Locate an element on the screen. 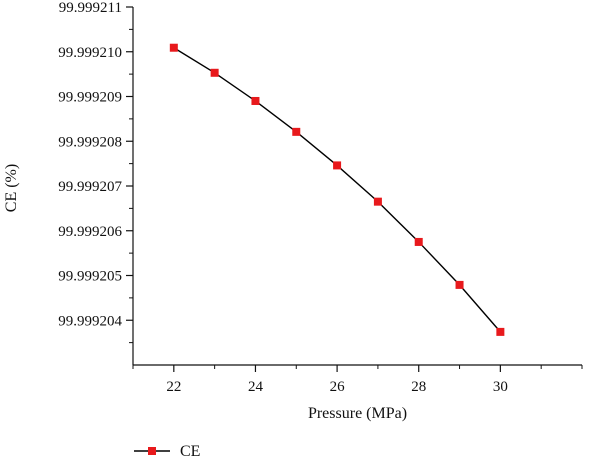 The height and width of the screenshot is (459, 600). y-tick-label: 99.999207 is located at coordinates (90, 187).